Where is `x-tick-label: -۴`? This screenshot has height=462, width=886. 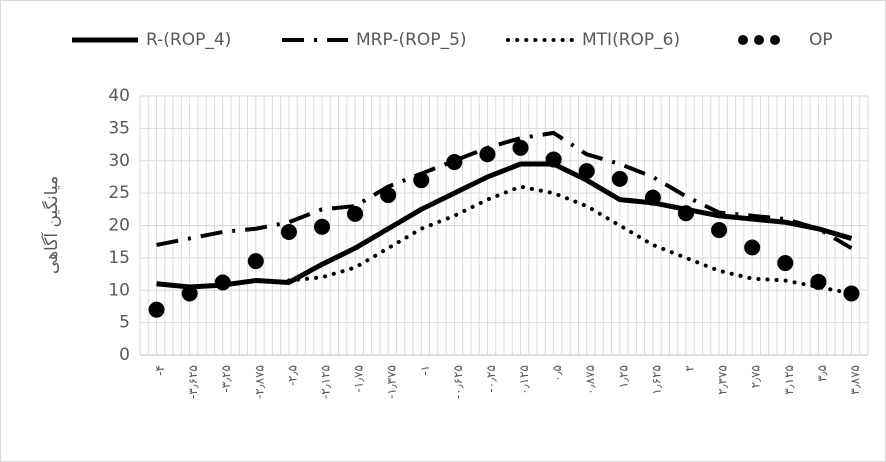
x-tick-label: -۴ is located at coordinates (160, 370).